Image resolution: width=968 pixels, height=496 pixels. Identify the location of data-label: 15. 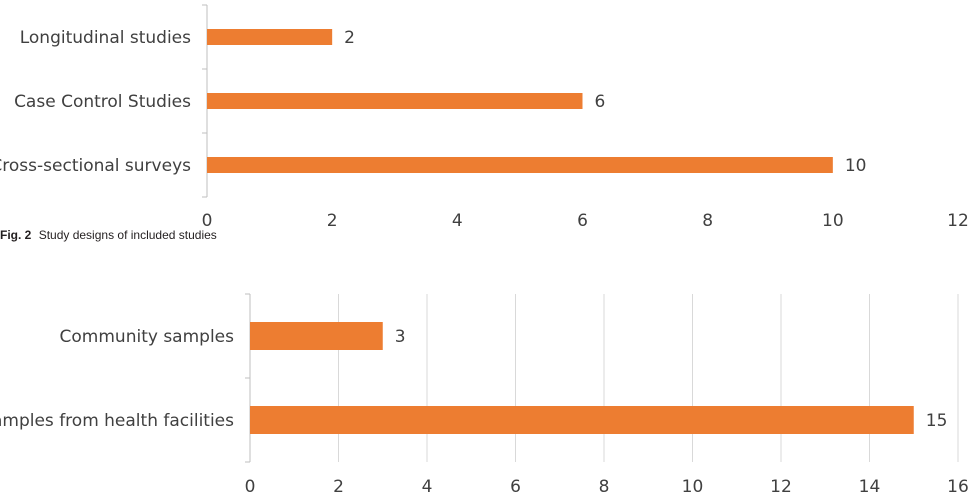
(937, 421).